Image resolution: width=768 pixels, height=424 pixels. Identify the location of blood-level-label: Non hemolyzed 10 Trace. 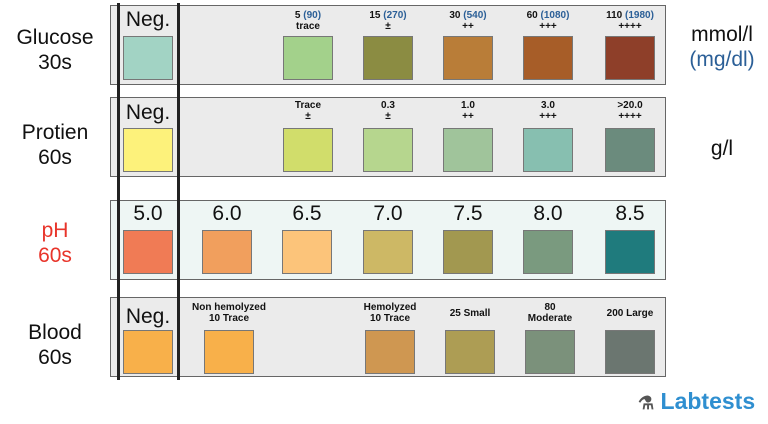
(229, 313).